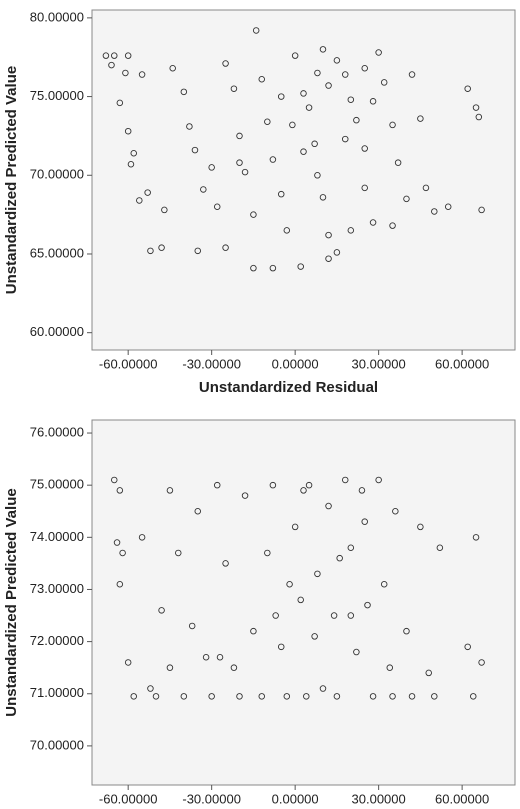 Image resolution: width=520 pixels, height=809 pixels. Describe the element at coordinates (379, 798) in the screenshot. I see `x-tick-label: 30.00000` at that location.